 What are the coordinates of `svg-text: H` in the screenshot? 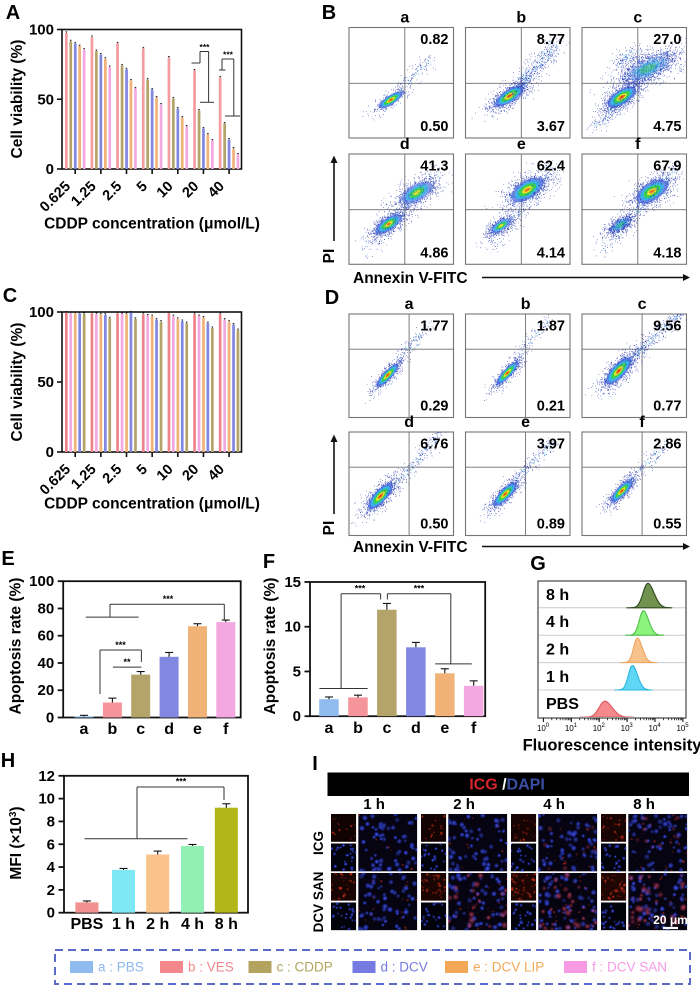 It's located at (8, 761).